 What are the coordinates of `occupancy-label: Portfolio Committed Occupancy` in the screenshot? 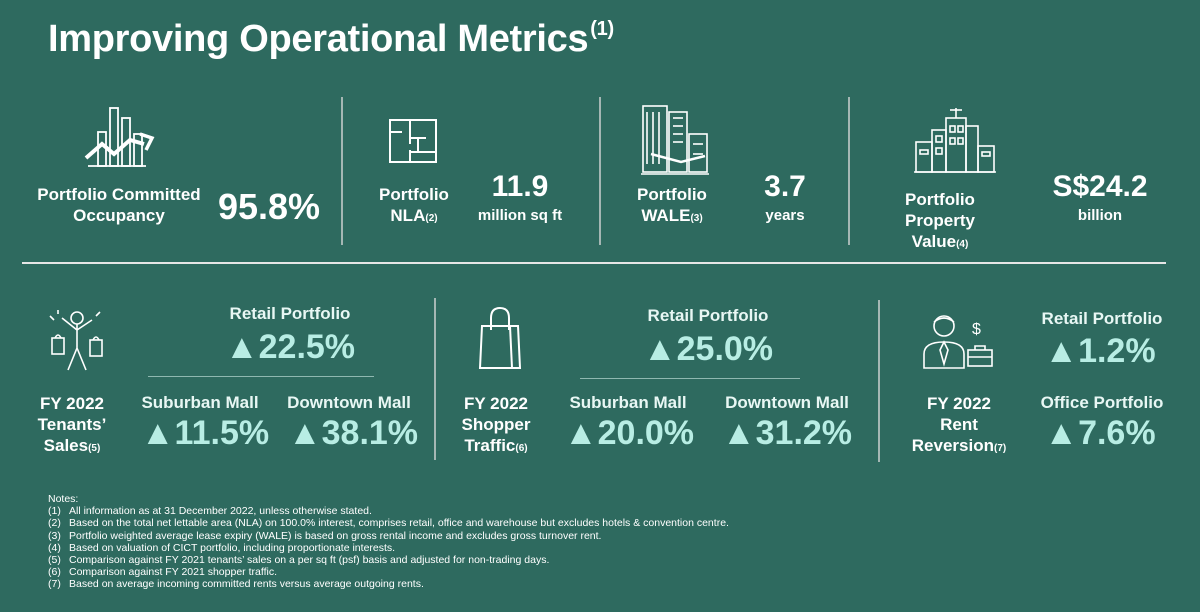 It's located at (119, 205).